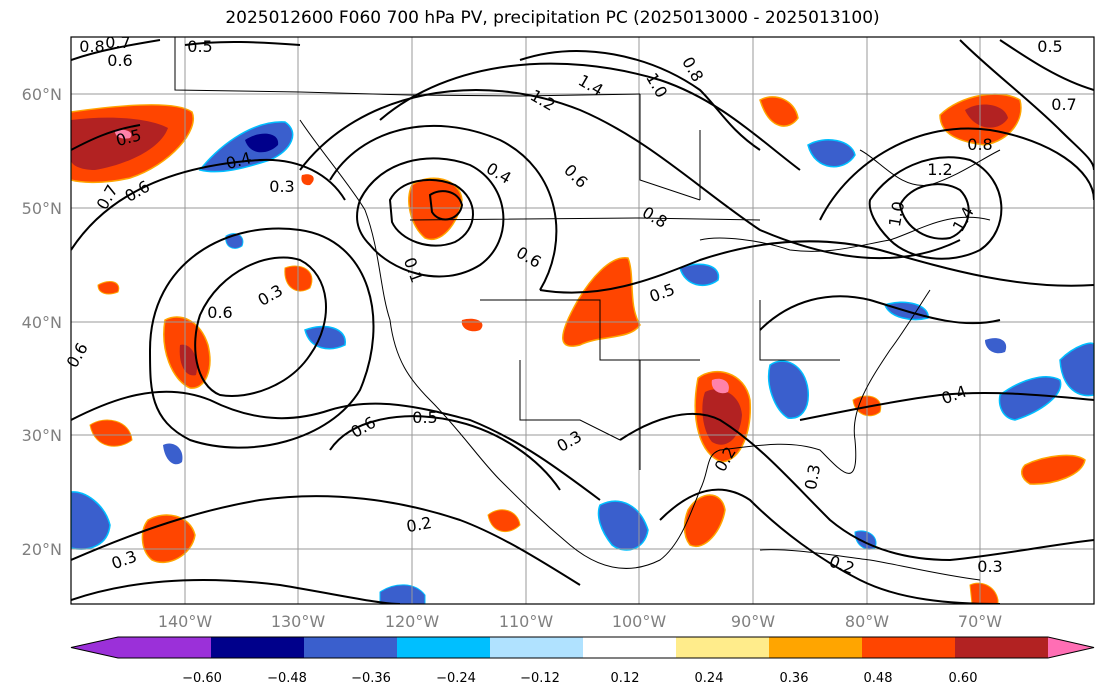  What do you see at coordinates (753, 621) in the screenshot?
I see `lon-label-90w: 90°W` at bounding box center [753, 621].